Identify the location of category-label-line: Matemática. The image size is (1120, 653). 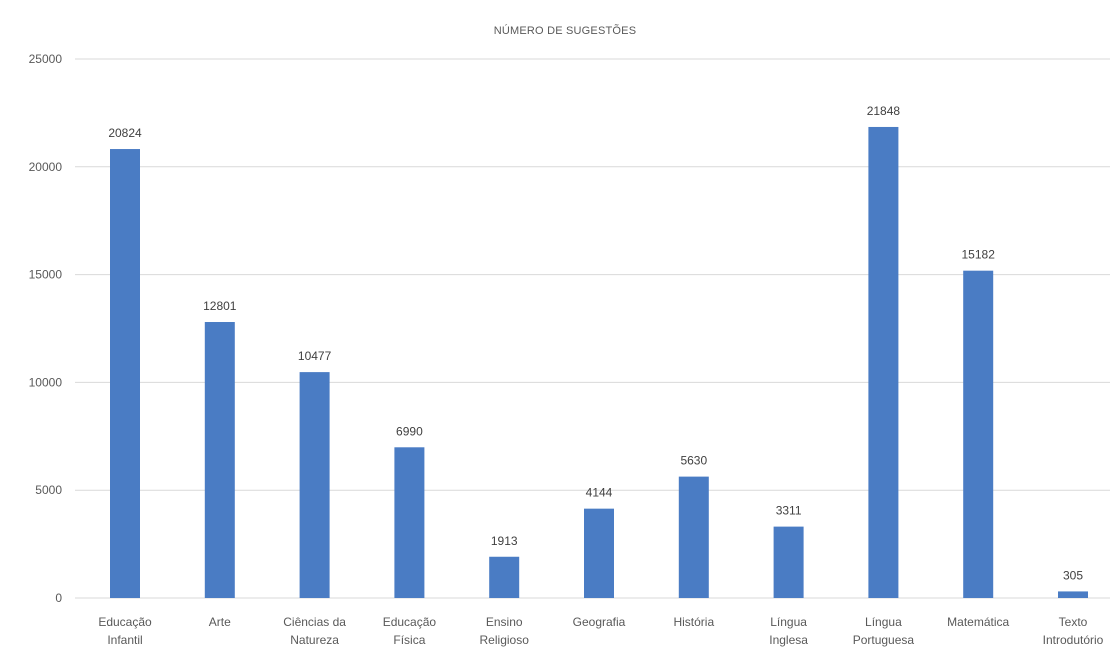
(978, 622).